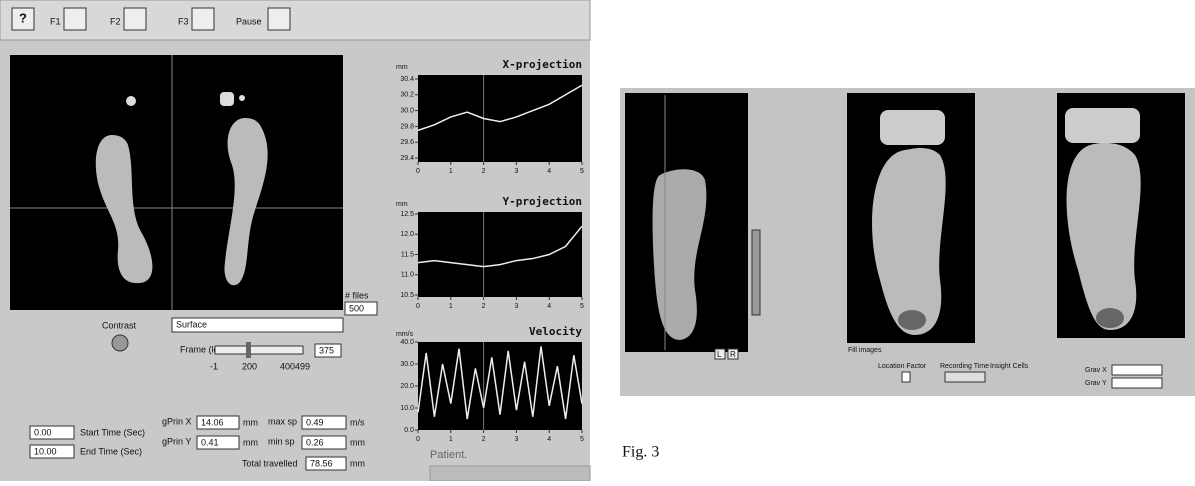 The height and width of the screenshot is (486, 1195). I want to click on y-tick-label: 12.0, so click(407, 234).